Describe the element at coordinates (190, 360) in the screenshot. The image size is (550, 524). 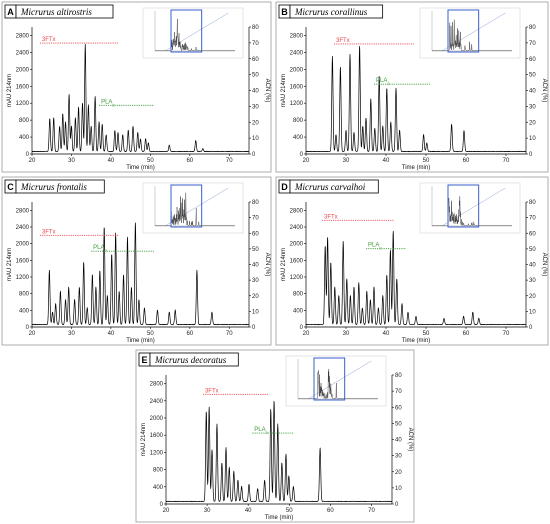
I see `panel-title: Micrurus decoratus` at that location.